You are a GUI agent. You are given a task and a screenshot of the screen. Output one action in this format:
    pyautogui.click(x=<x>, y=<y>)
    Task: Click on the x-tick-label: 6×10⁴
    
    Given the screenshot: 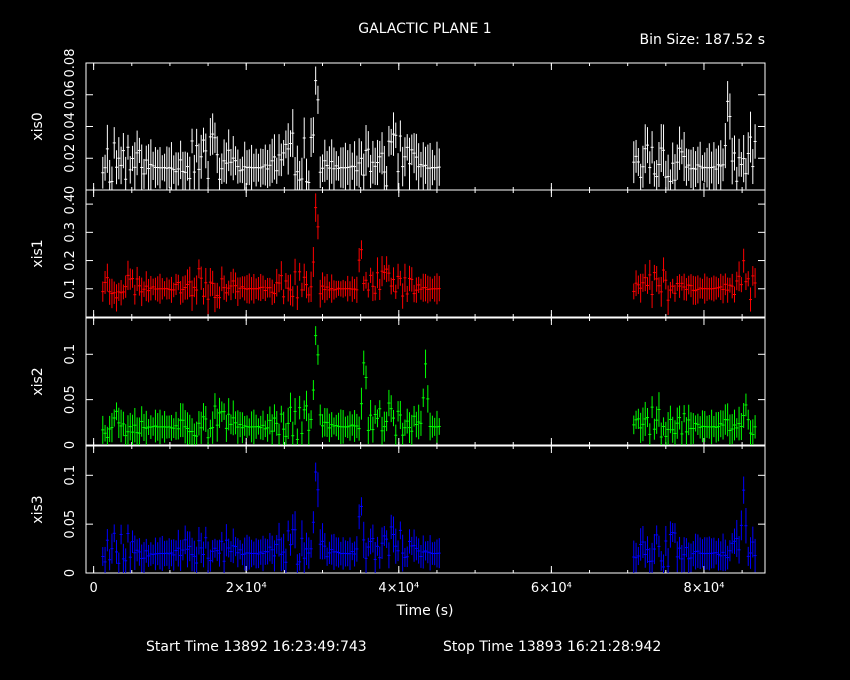 What is the action you would take?
    pyautogui.click(x=551, y=588)
    